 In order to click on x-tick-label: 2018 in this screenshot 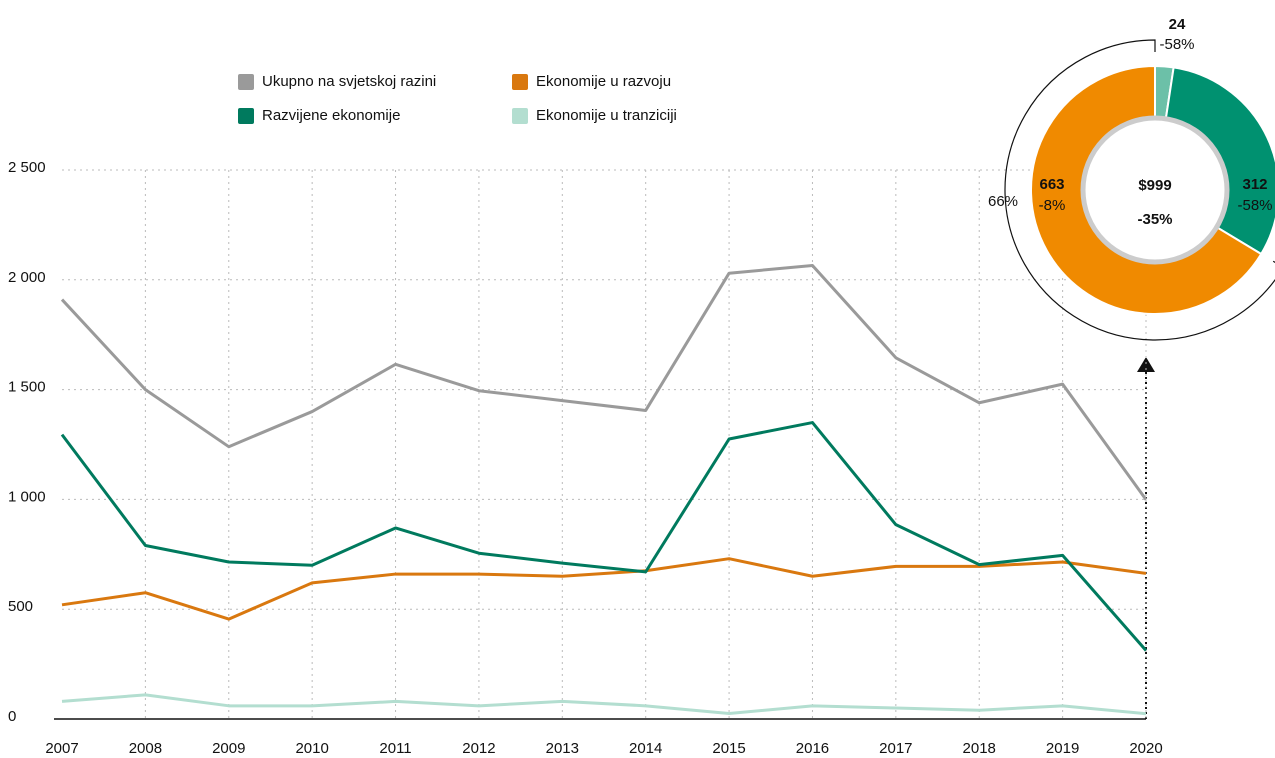, I will do `click(979, 748)`.